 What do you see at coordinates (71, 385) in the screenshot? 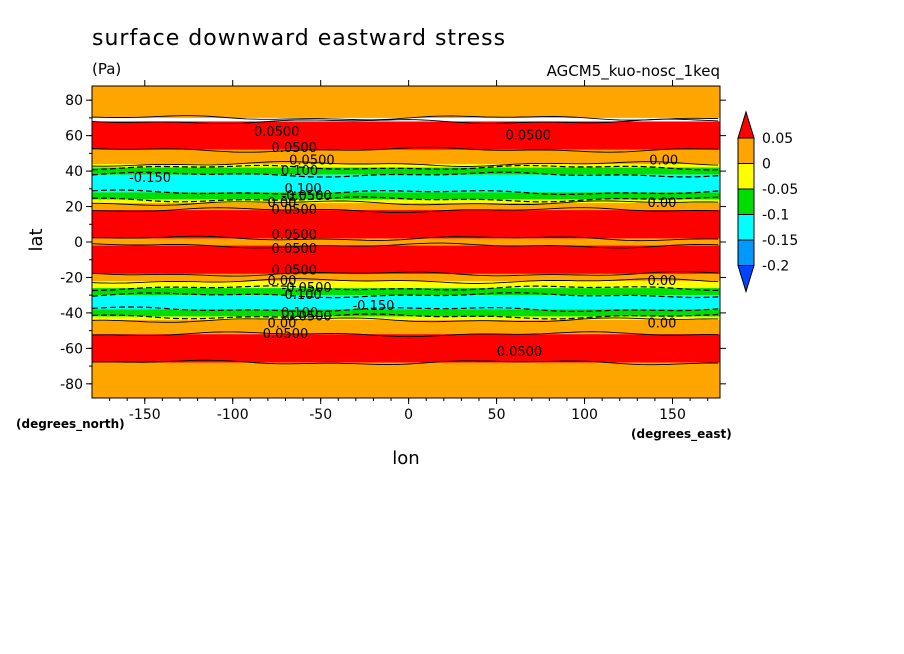
I see `y-tick-label: -80` at bounding box center [71, 385].